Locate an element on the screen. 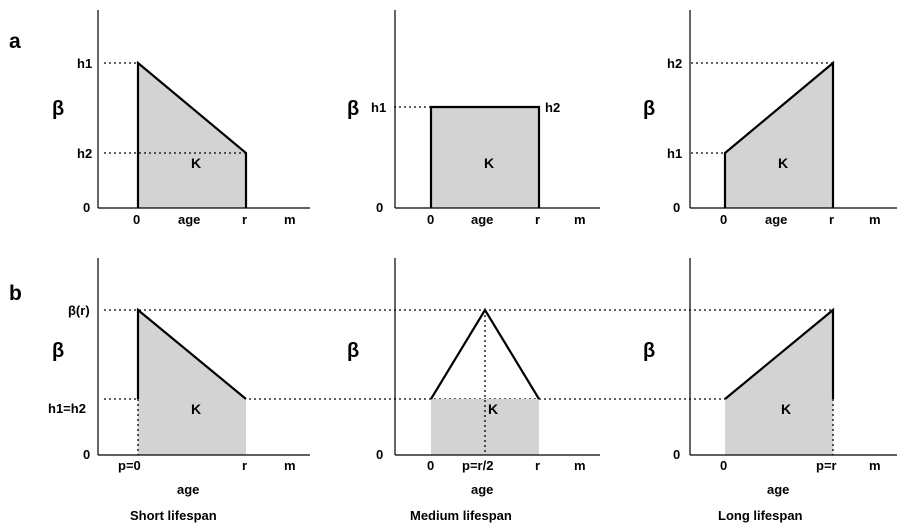  diagram-b-medium: 0 β K 0 p=r/2 r m age Medium lifespan is located at coordinates (473, 390).